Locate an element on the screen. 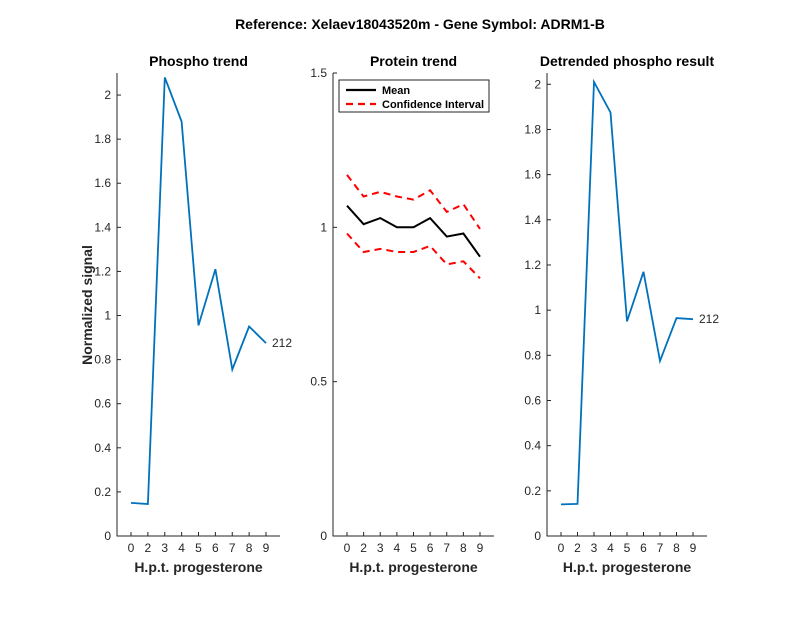 Image resolution: width=800 pixels, height=618 pixels. detrended-phospho-xtick-label: 0 is located at coordinates (561, 548).